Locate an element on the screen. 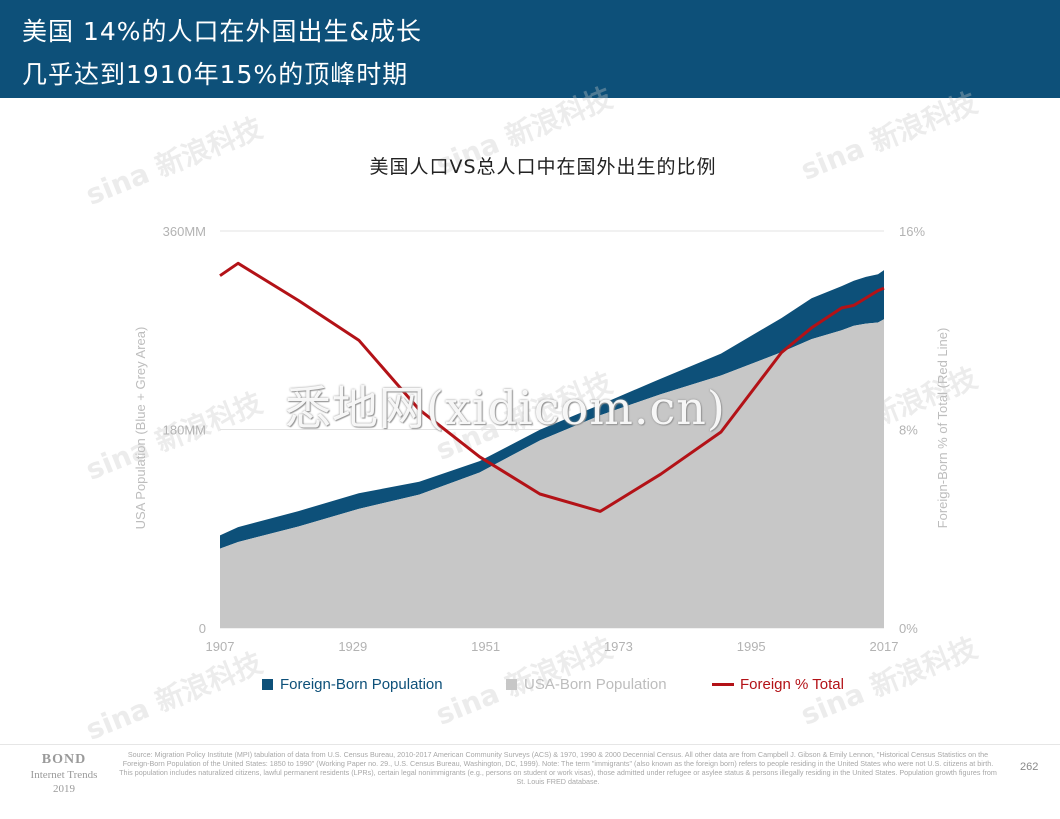  legend-label-foreign-pct: Foreign % Total is located at coordinates (792, 684).